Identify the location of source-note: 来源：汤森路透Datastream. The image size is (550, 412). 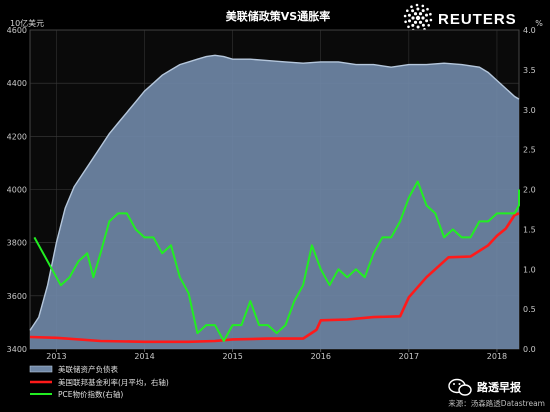
(496, 403).